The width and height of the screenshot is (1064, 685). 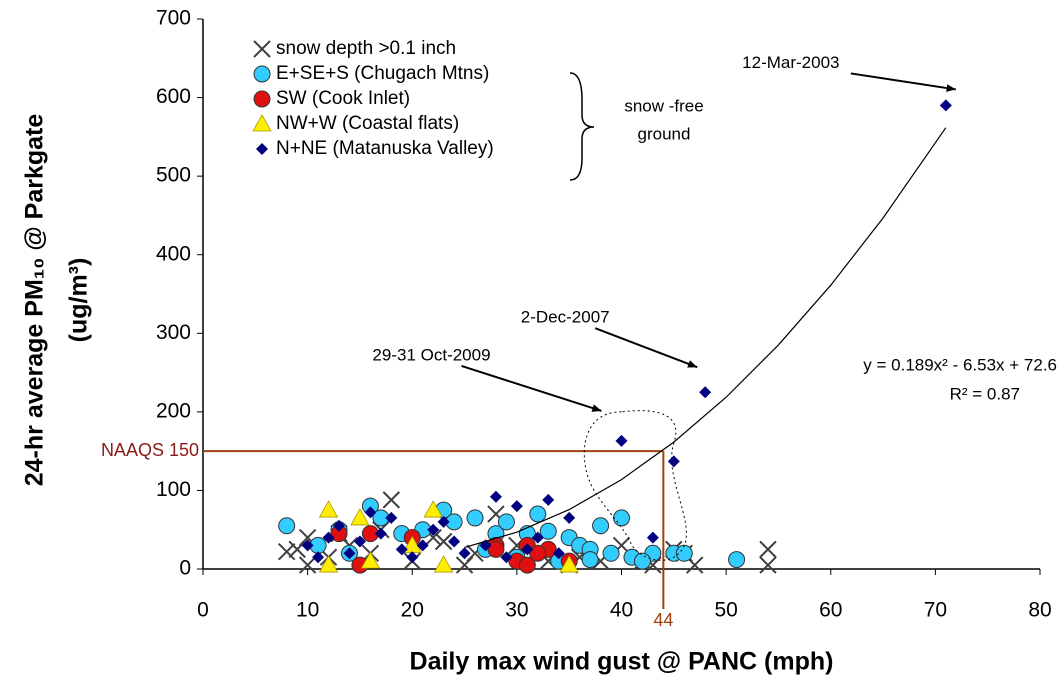 What do you see at coordinates (725, 610) in the screenshot?
I see `x-tick-label: 50` at bounding box center [725, 610].